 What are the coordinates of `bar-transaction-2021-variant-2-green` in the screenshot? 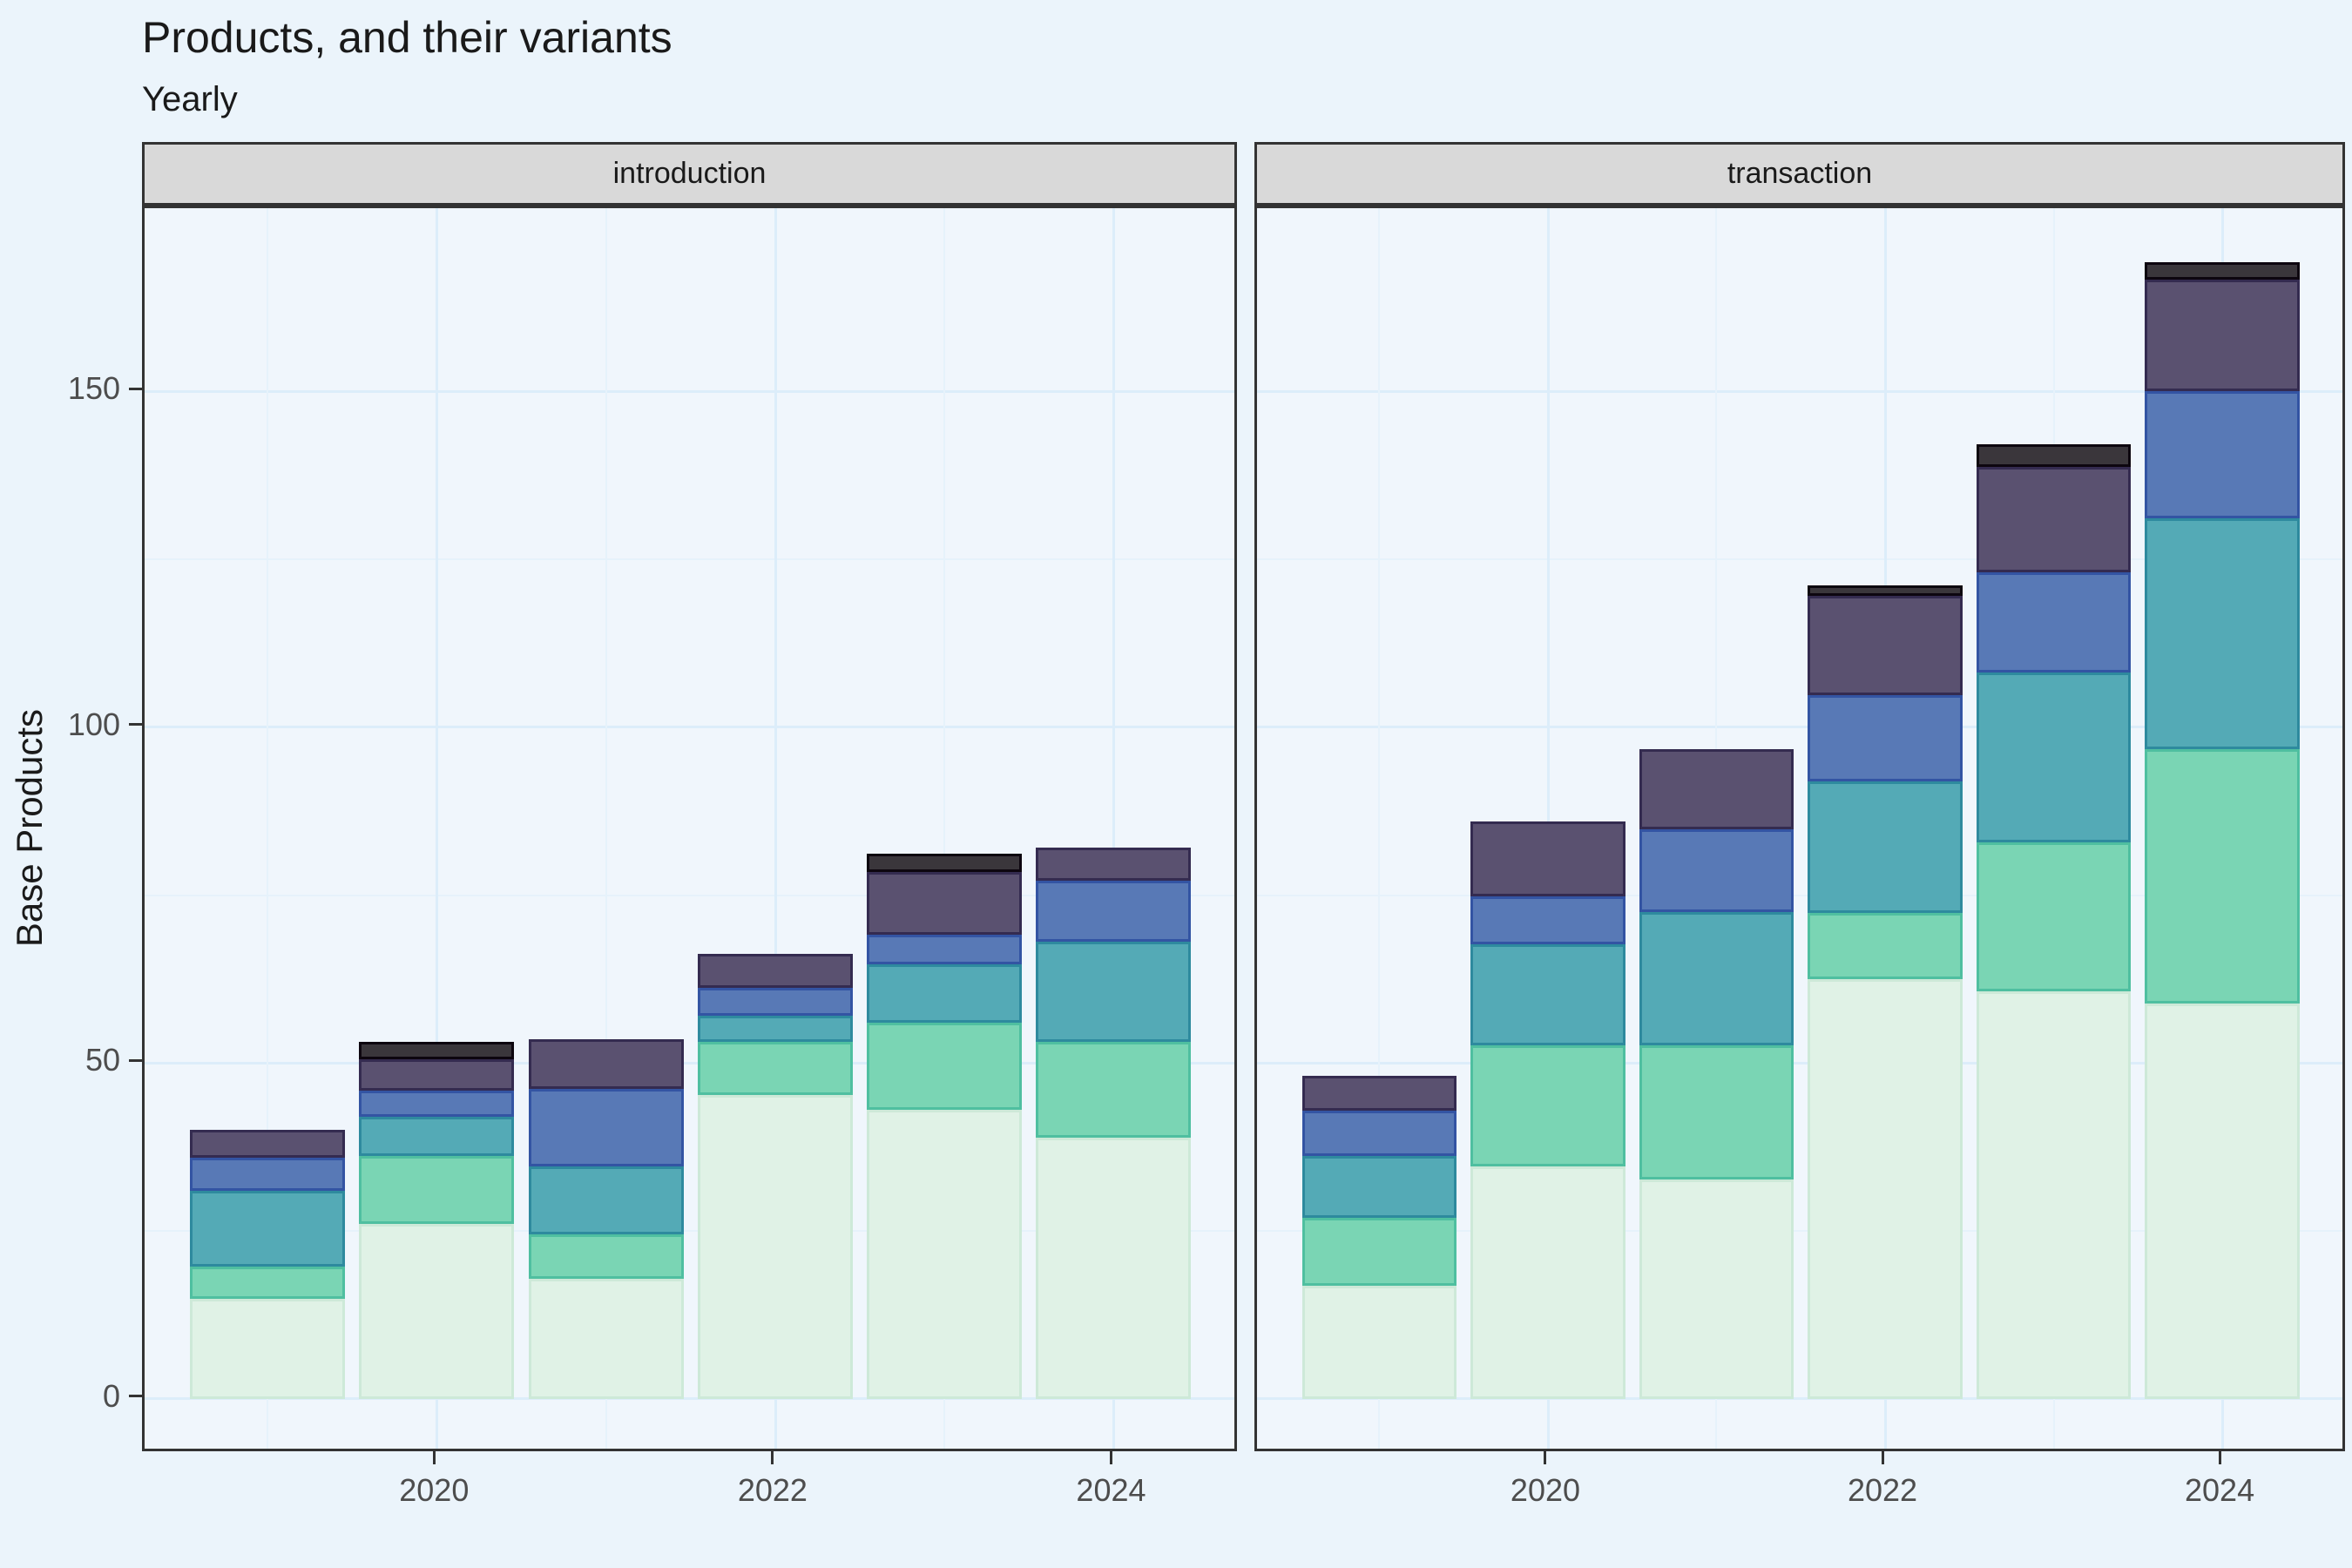 It's located at (1716, 1112).